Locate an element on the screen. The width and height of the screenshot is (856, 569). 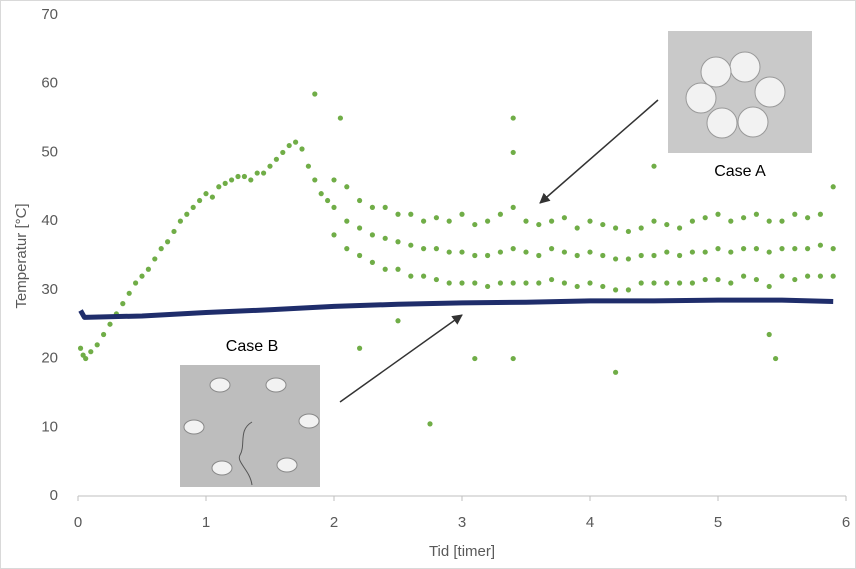
series-line is located at coordinates (456, 308).